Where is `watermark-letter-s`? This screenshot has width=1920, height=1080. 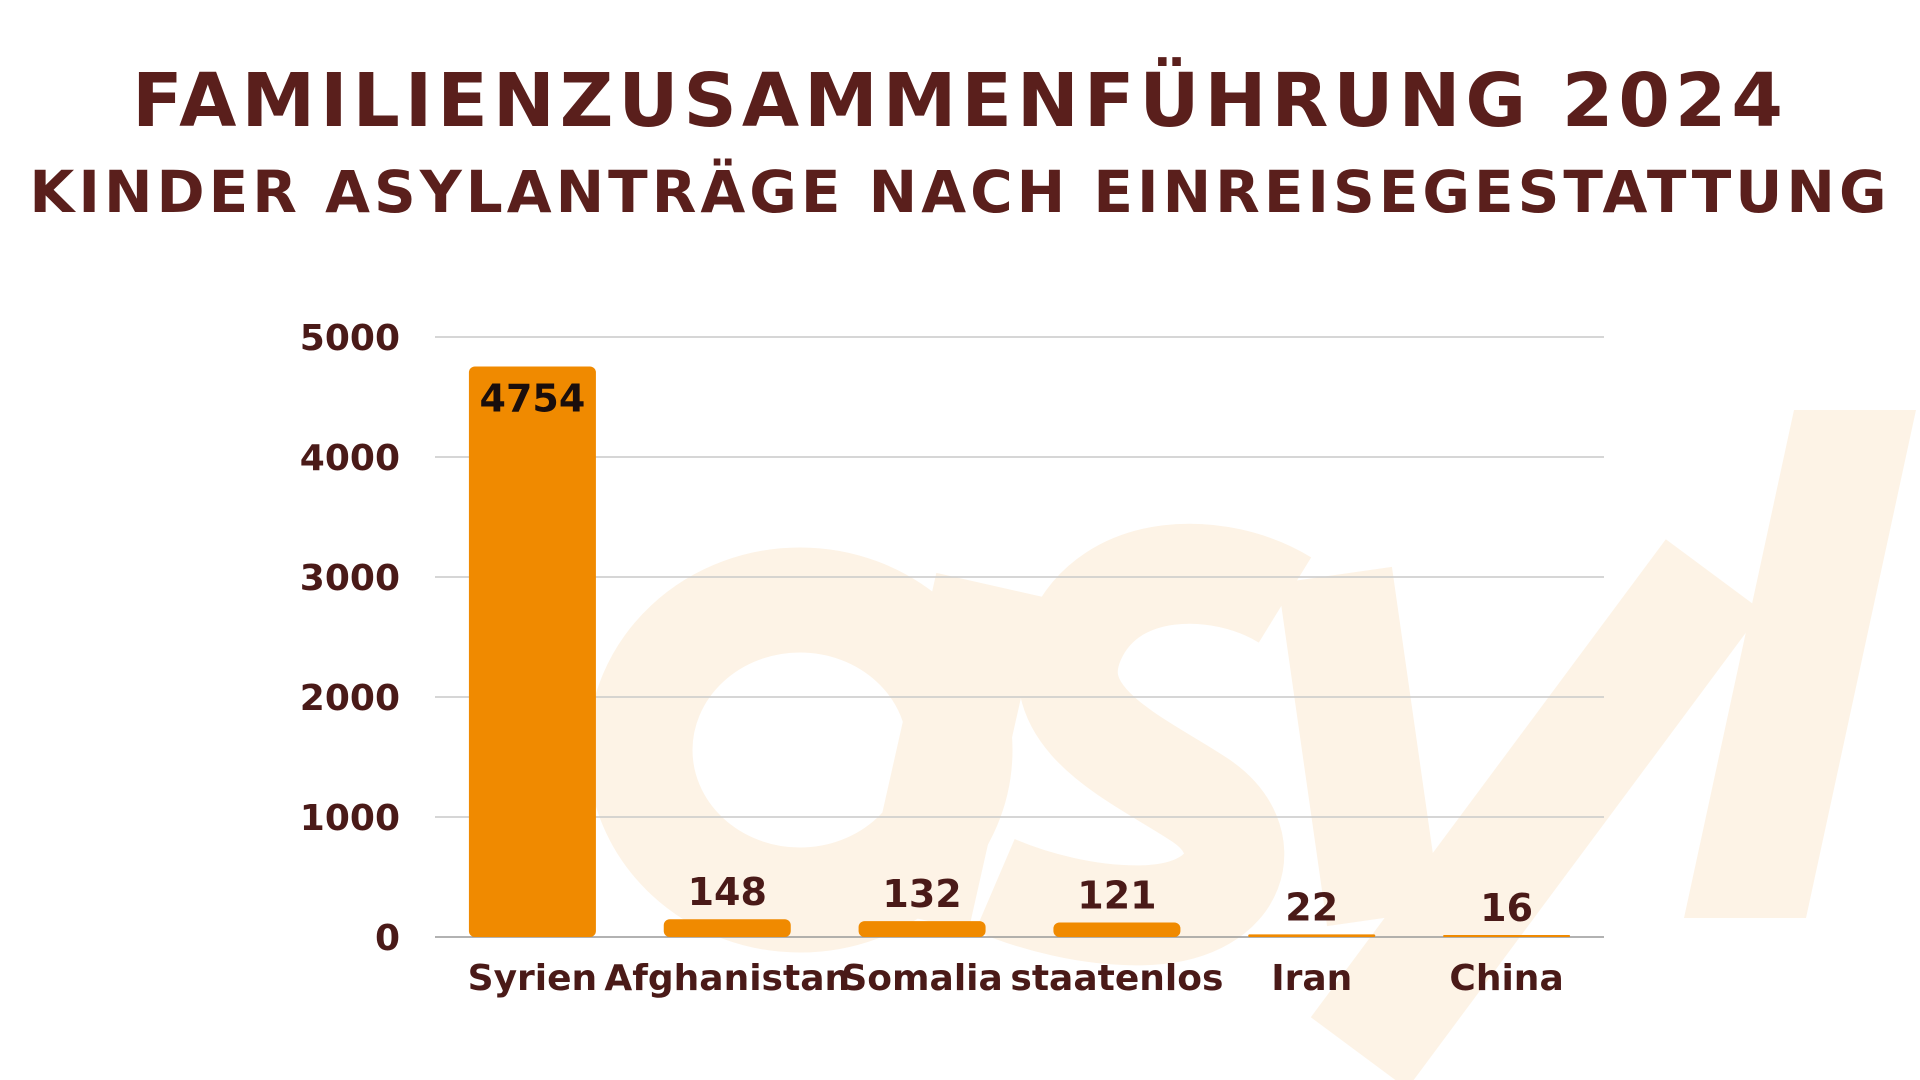
watermark-letter-s is located at coordinates (1143, 744).